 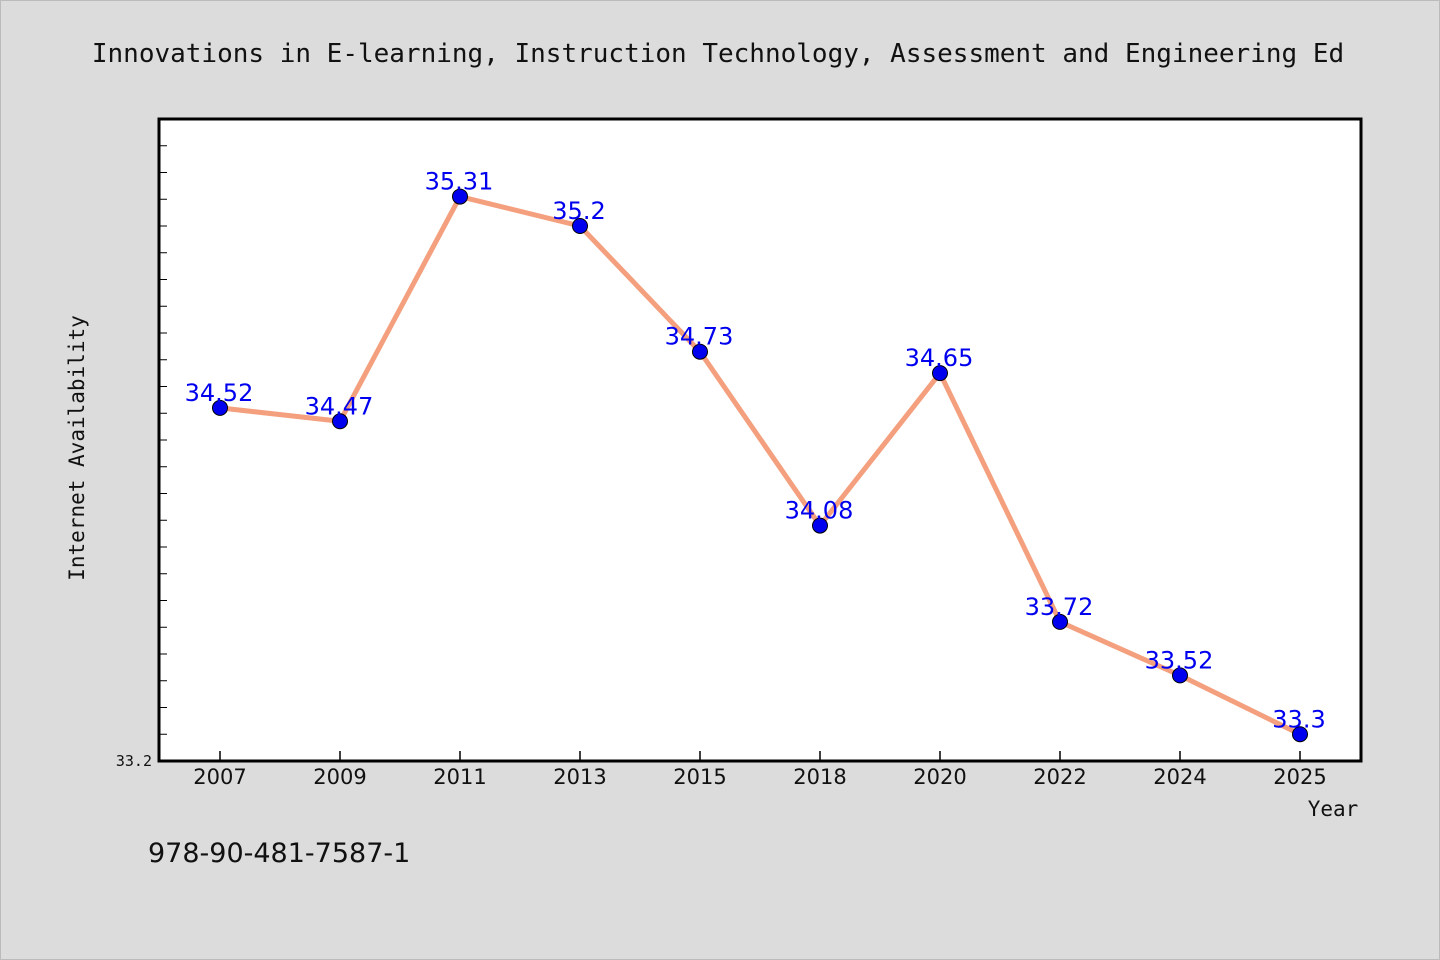 I want to click on y-axis: 33.2, so click(x=141, y=444).